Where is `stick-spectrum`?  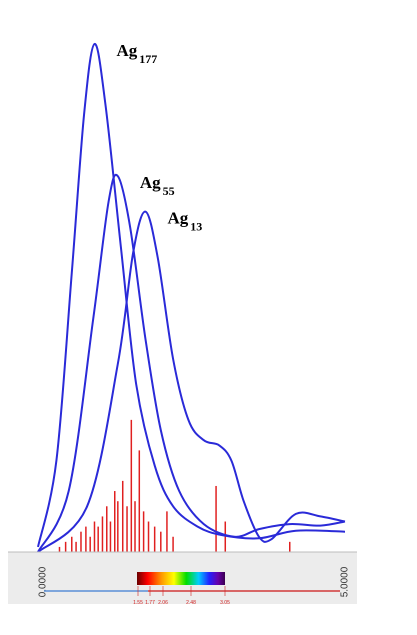 stick-spectrum is located at coordinates (174, 485).